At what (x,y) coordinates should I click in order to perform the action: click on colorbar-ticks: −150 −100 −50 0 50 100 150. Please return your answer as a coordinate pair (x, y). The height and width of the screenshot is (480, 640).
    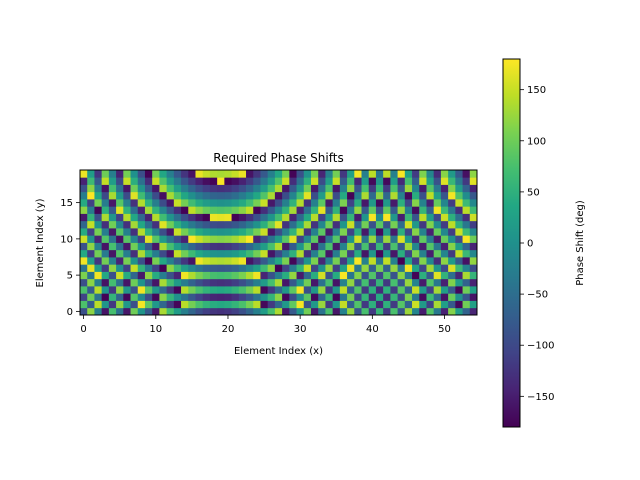
    Looking at the image, I should click on (537, 244).